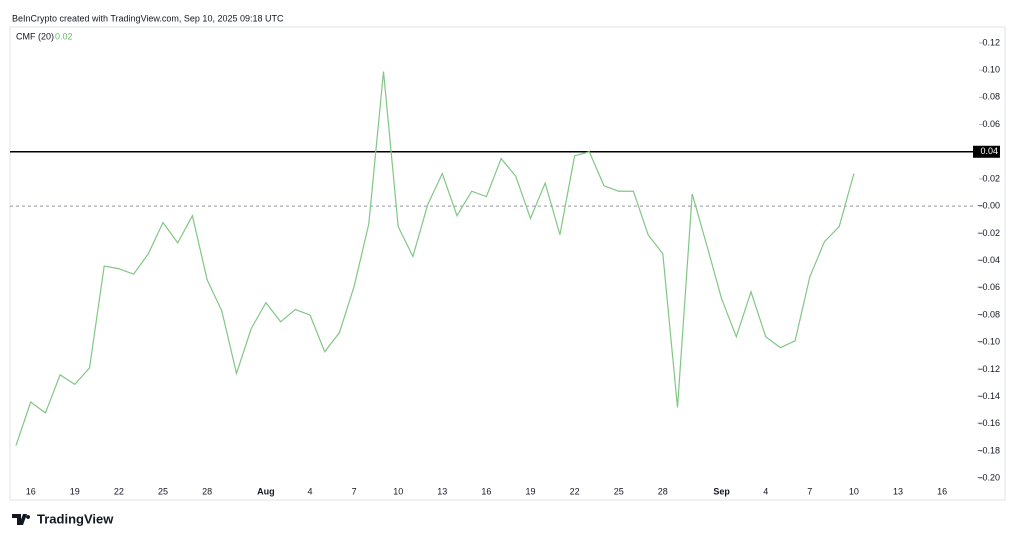 Image resolution: width=1024 pixels, height=538 pixels. I want to click on y-tick-label: −0.16, so click(988, 423).